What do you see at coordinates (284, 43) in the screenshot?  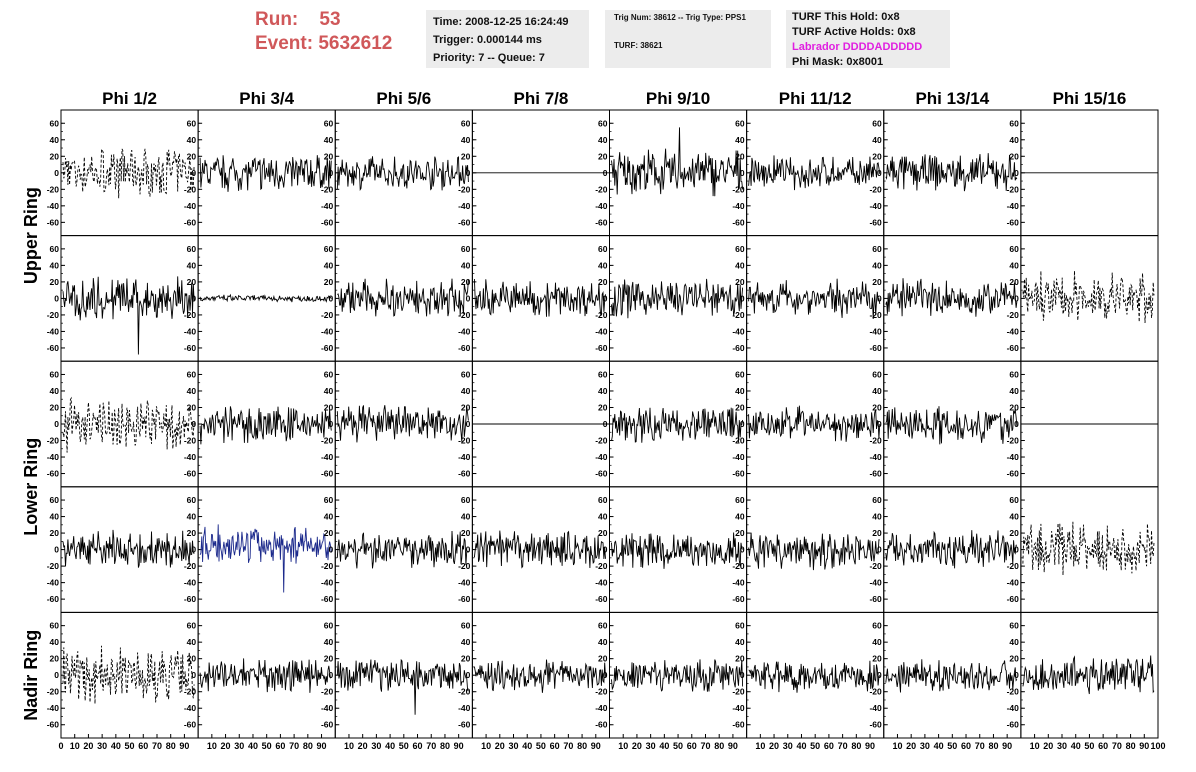 I see `event-label: Event:` at bounding box center [284, 43].